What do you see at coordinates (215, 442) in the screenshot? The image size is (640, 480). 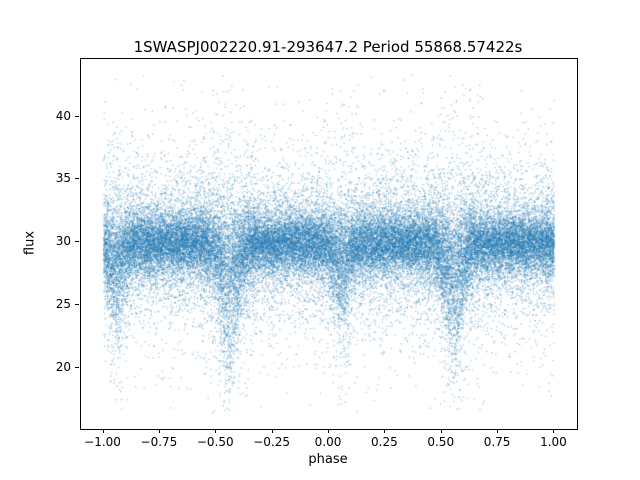 I see `x-tick-label: −0.50` at bounding box center [215, 442].